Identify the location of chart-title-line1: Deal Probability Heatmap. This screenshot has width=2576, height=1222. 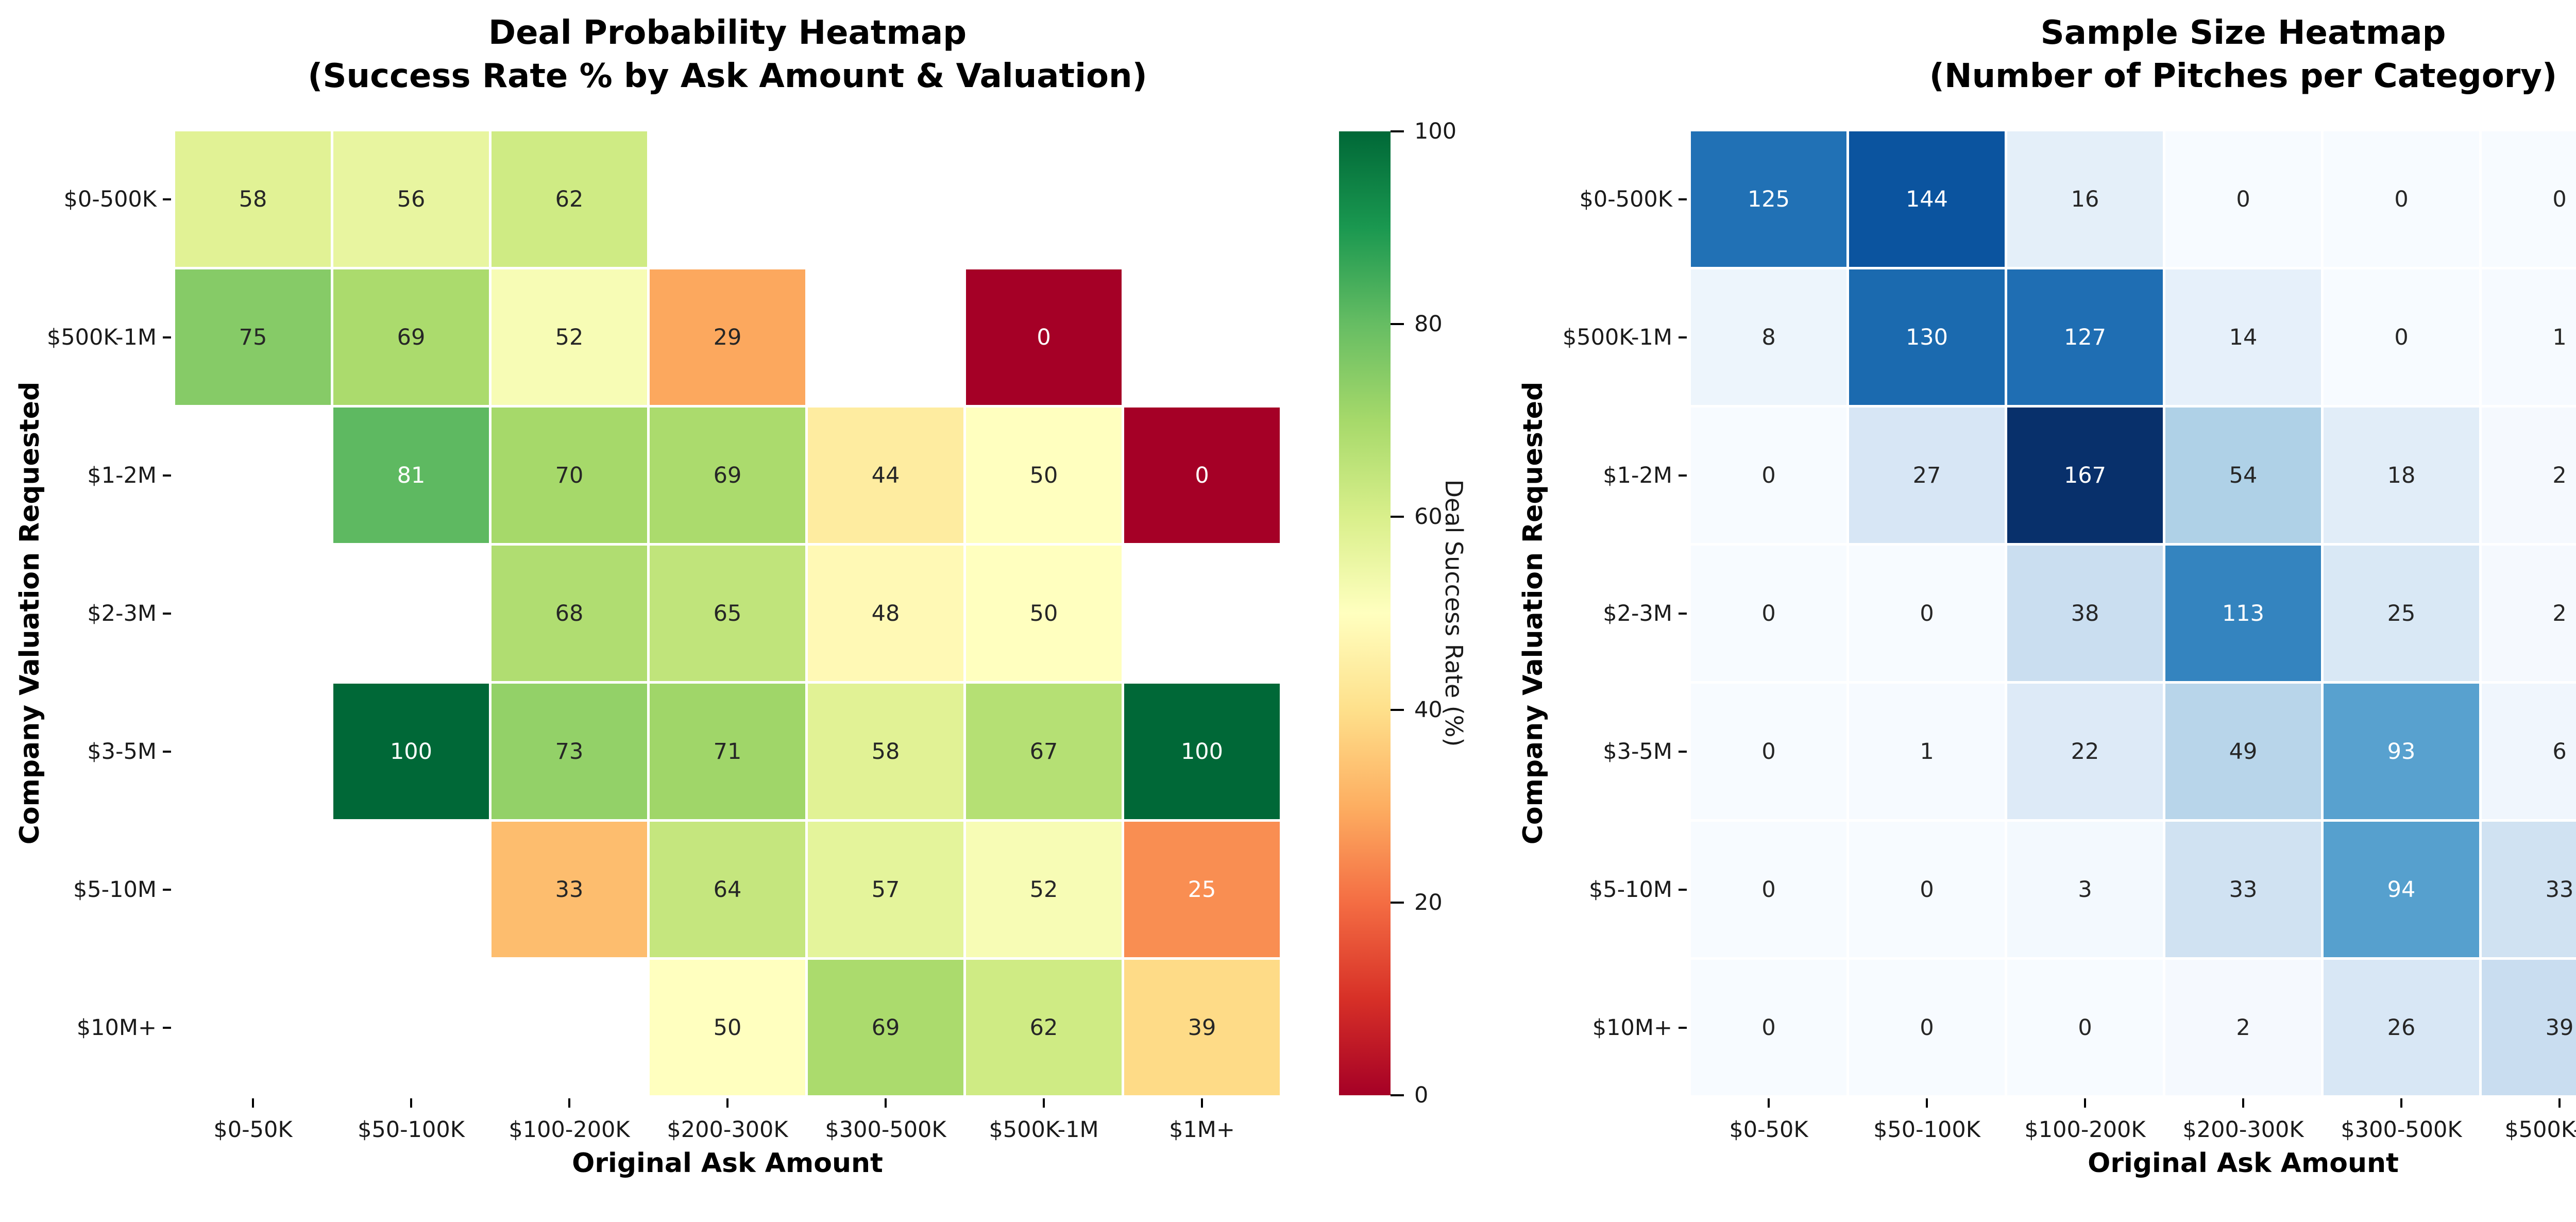
(728, 33).